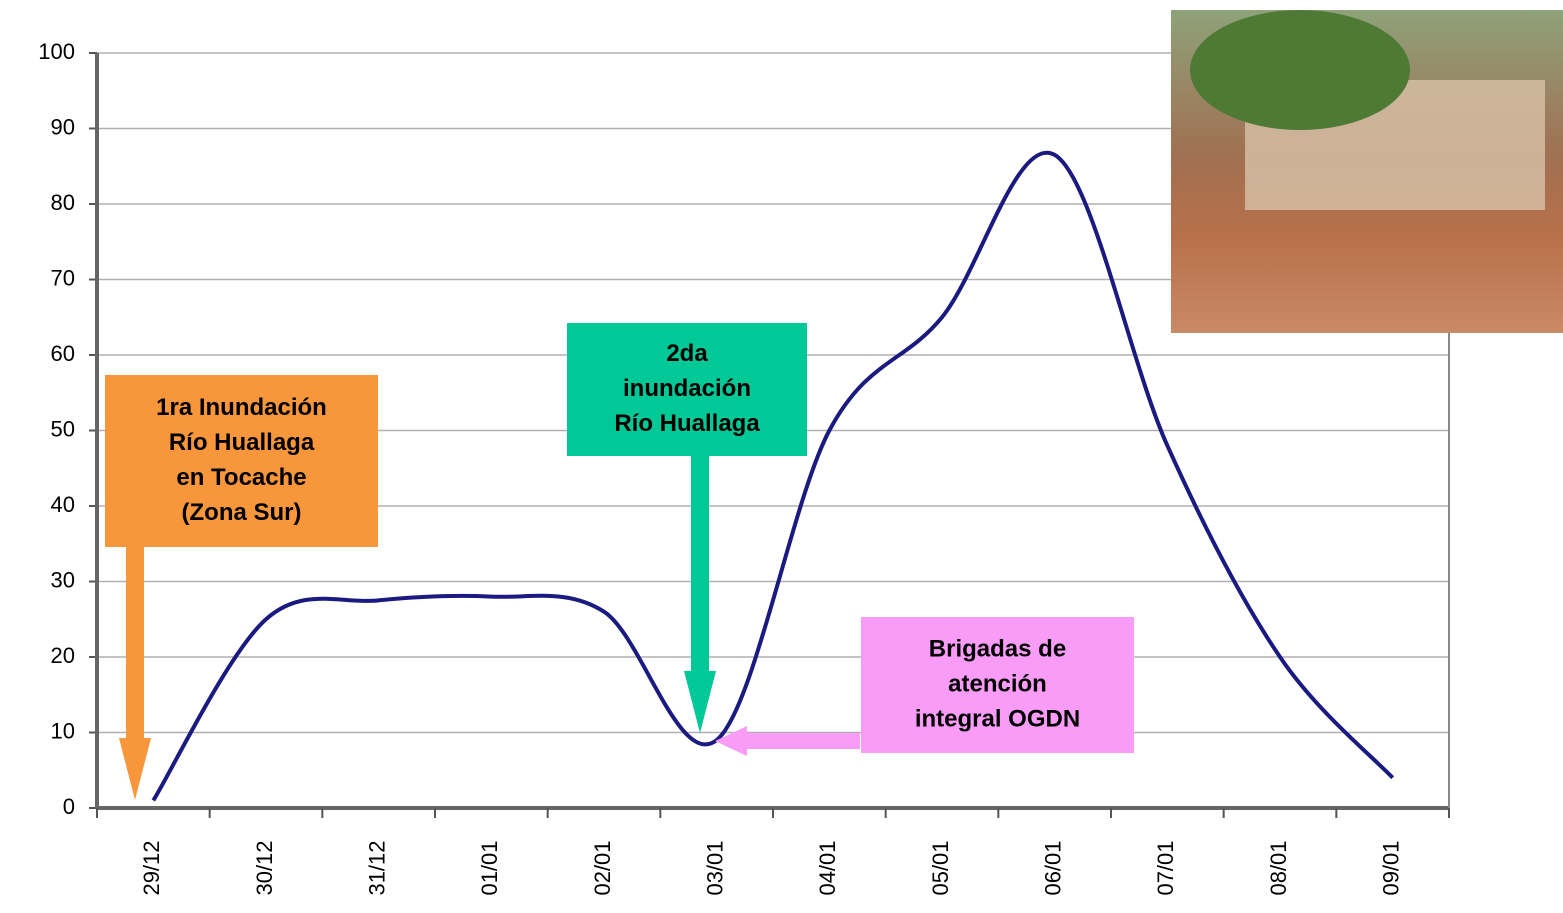 The height and width of the screenshot is (913, 1563). Describe the element at coordinates (1278, 867) in the screenshot. I see `x-tick-label: 08/01` at that location.